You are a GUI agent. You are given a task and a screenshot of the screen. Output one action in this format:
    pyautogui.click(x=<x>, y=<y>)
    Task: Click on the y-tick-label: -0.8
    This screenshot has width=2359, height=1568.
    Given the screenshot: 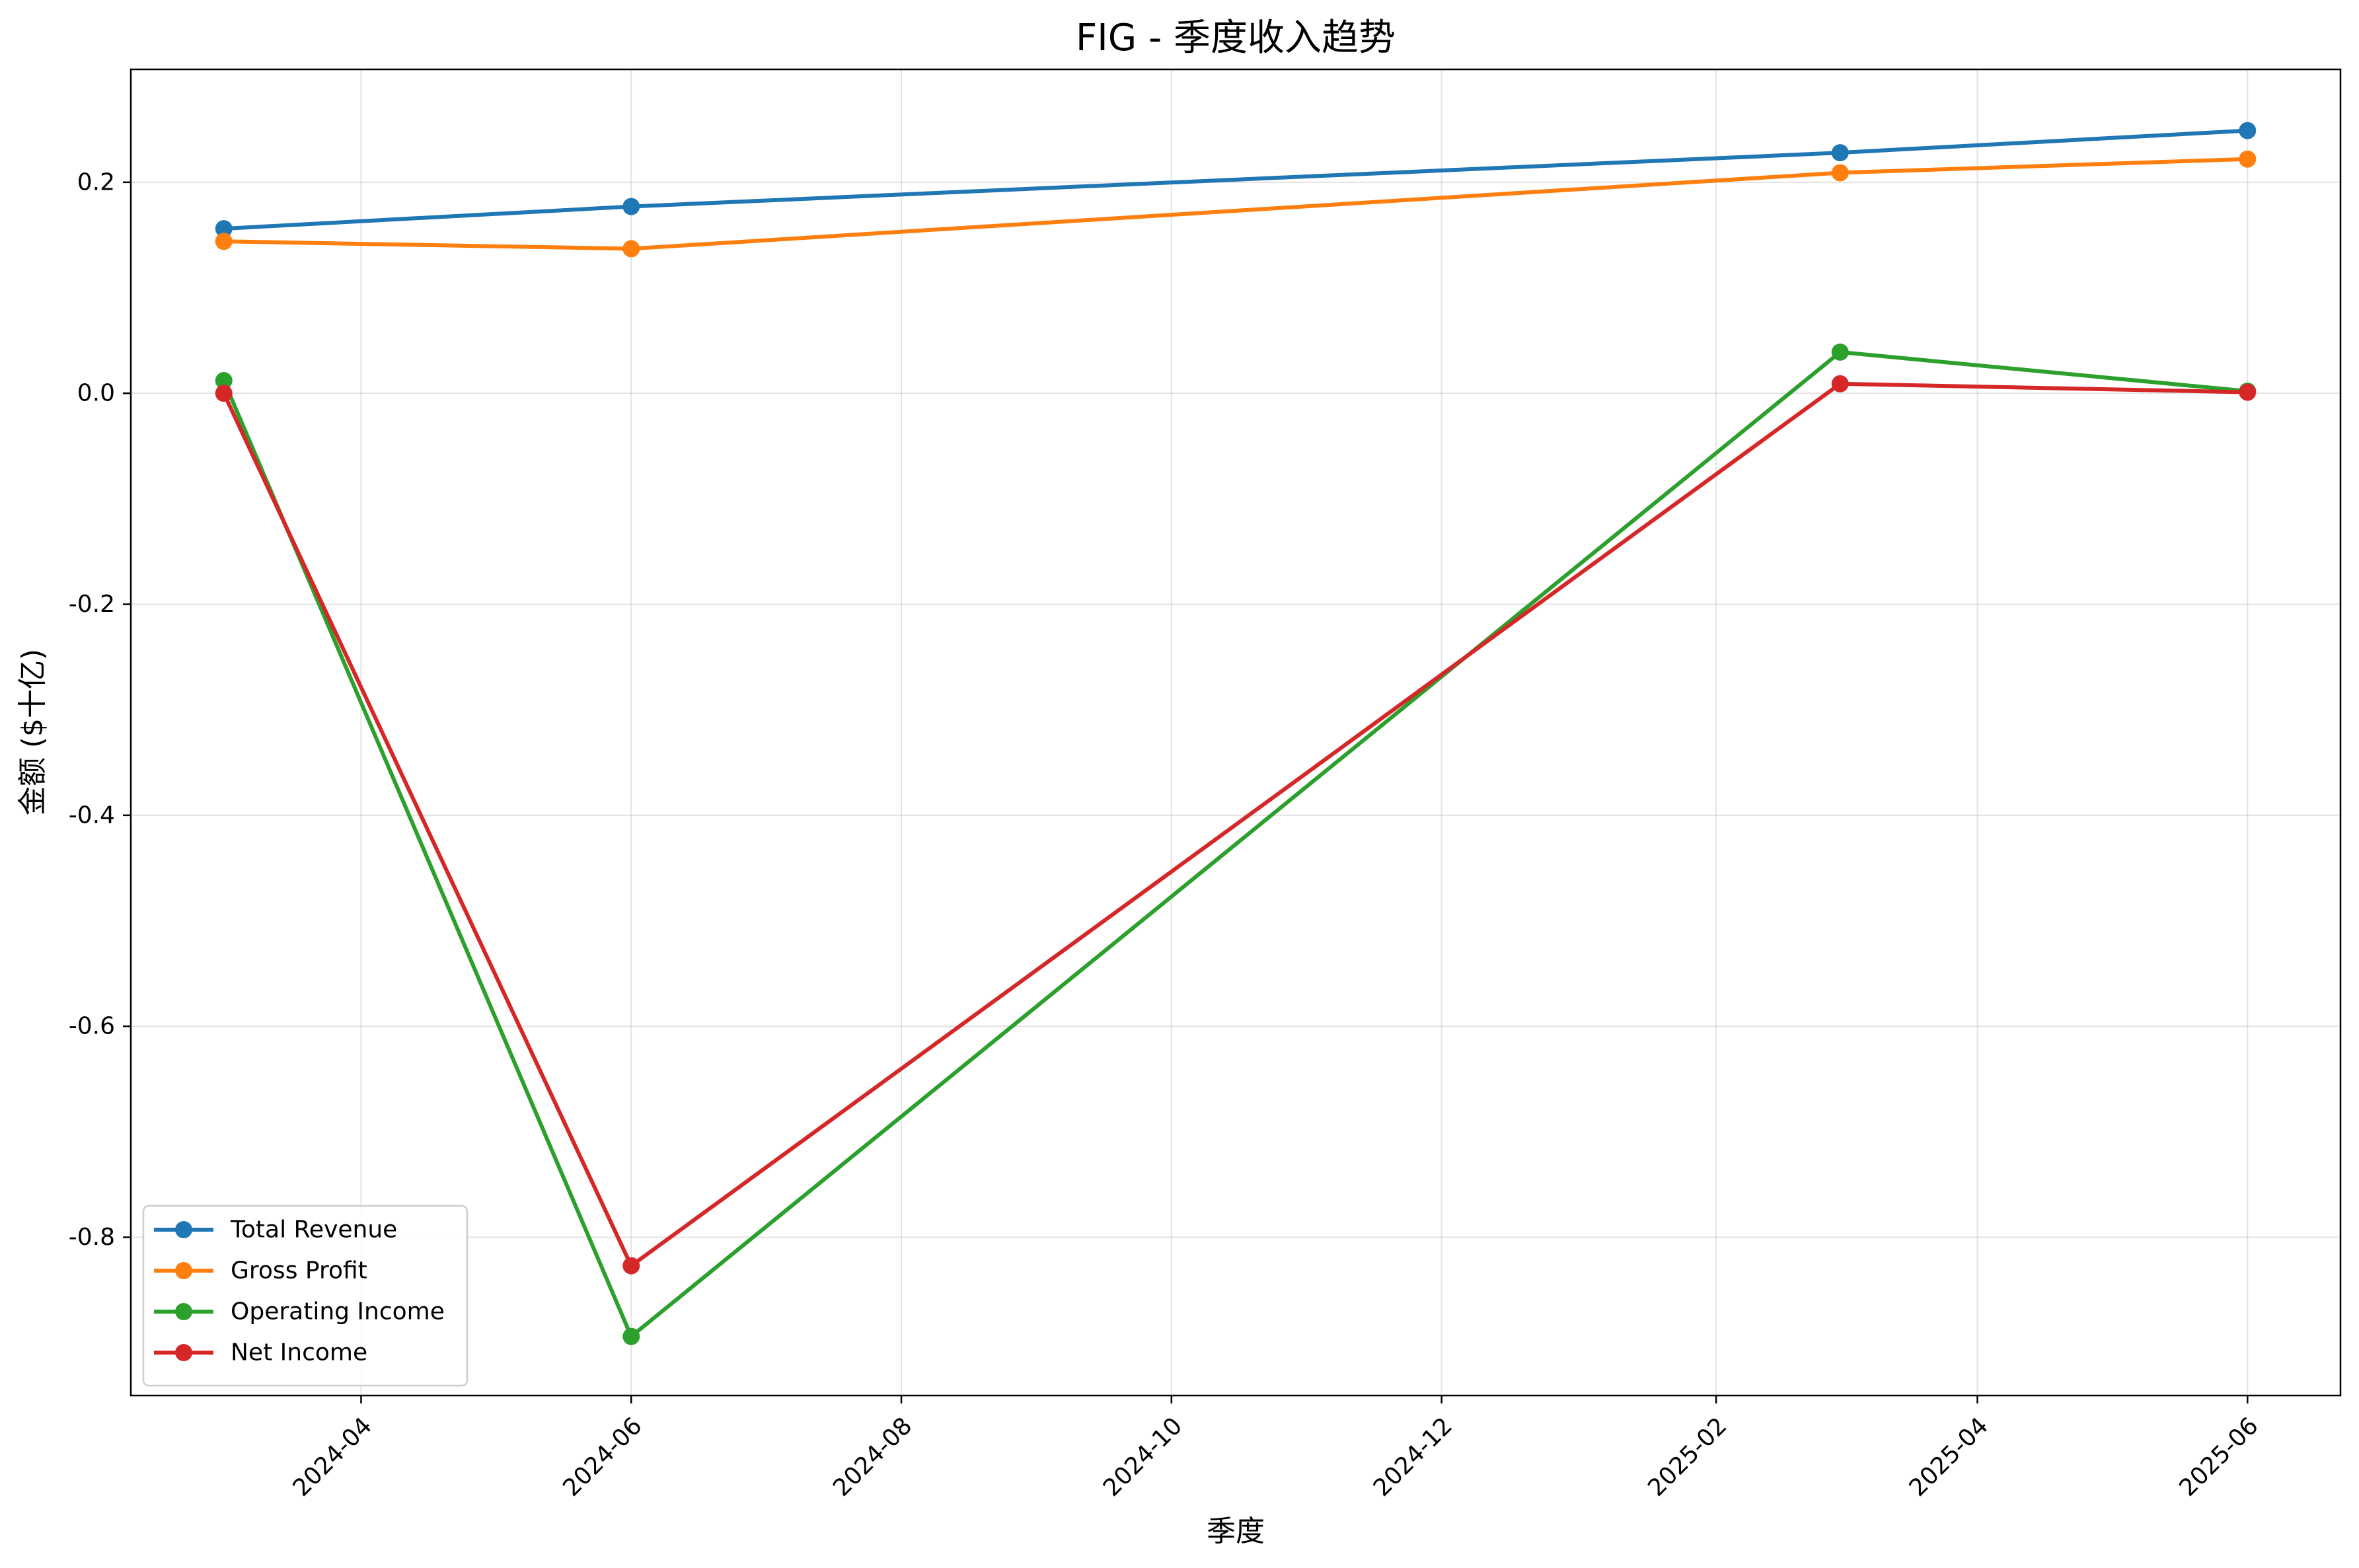 What is the action you would take?
    pyautogui.click(x=92, y=1237)
    